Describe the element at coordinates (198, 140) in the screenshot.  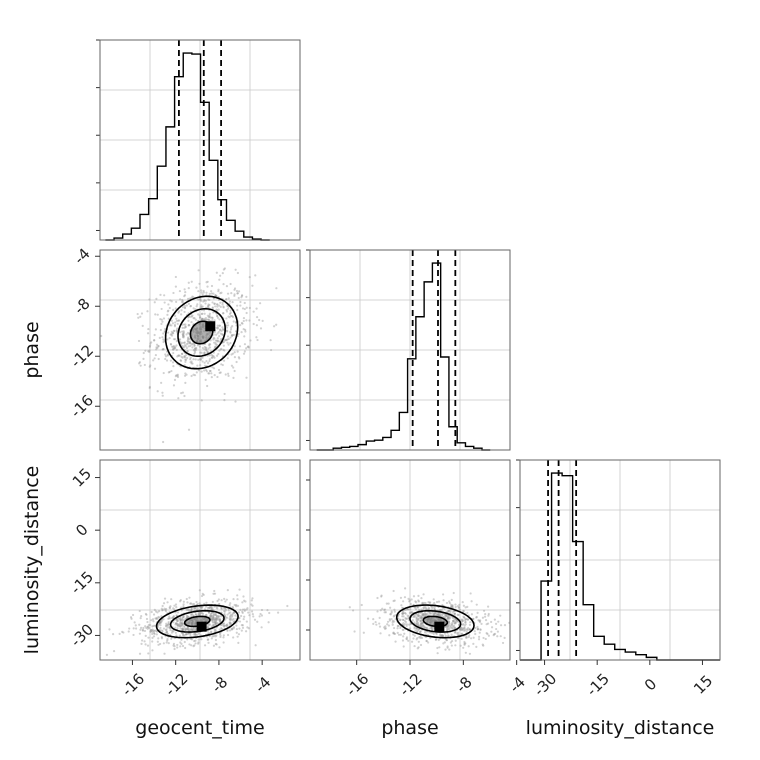
I see `histogram-geocent-time` at that location.